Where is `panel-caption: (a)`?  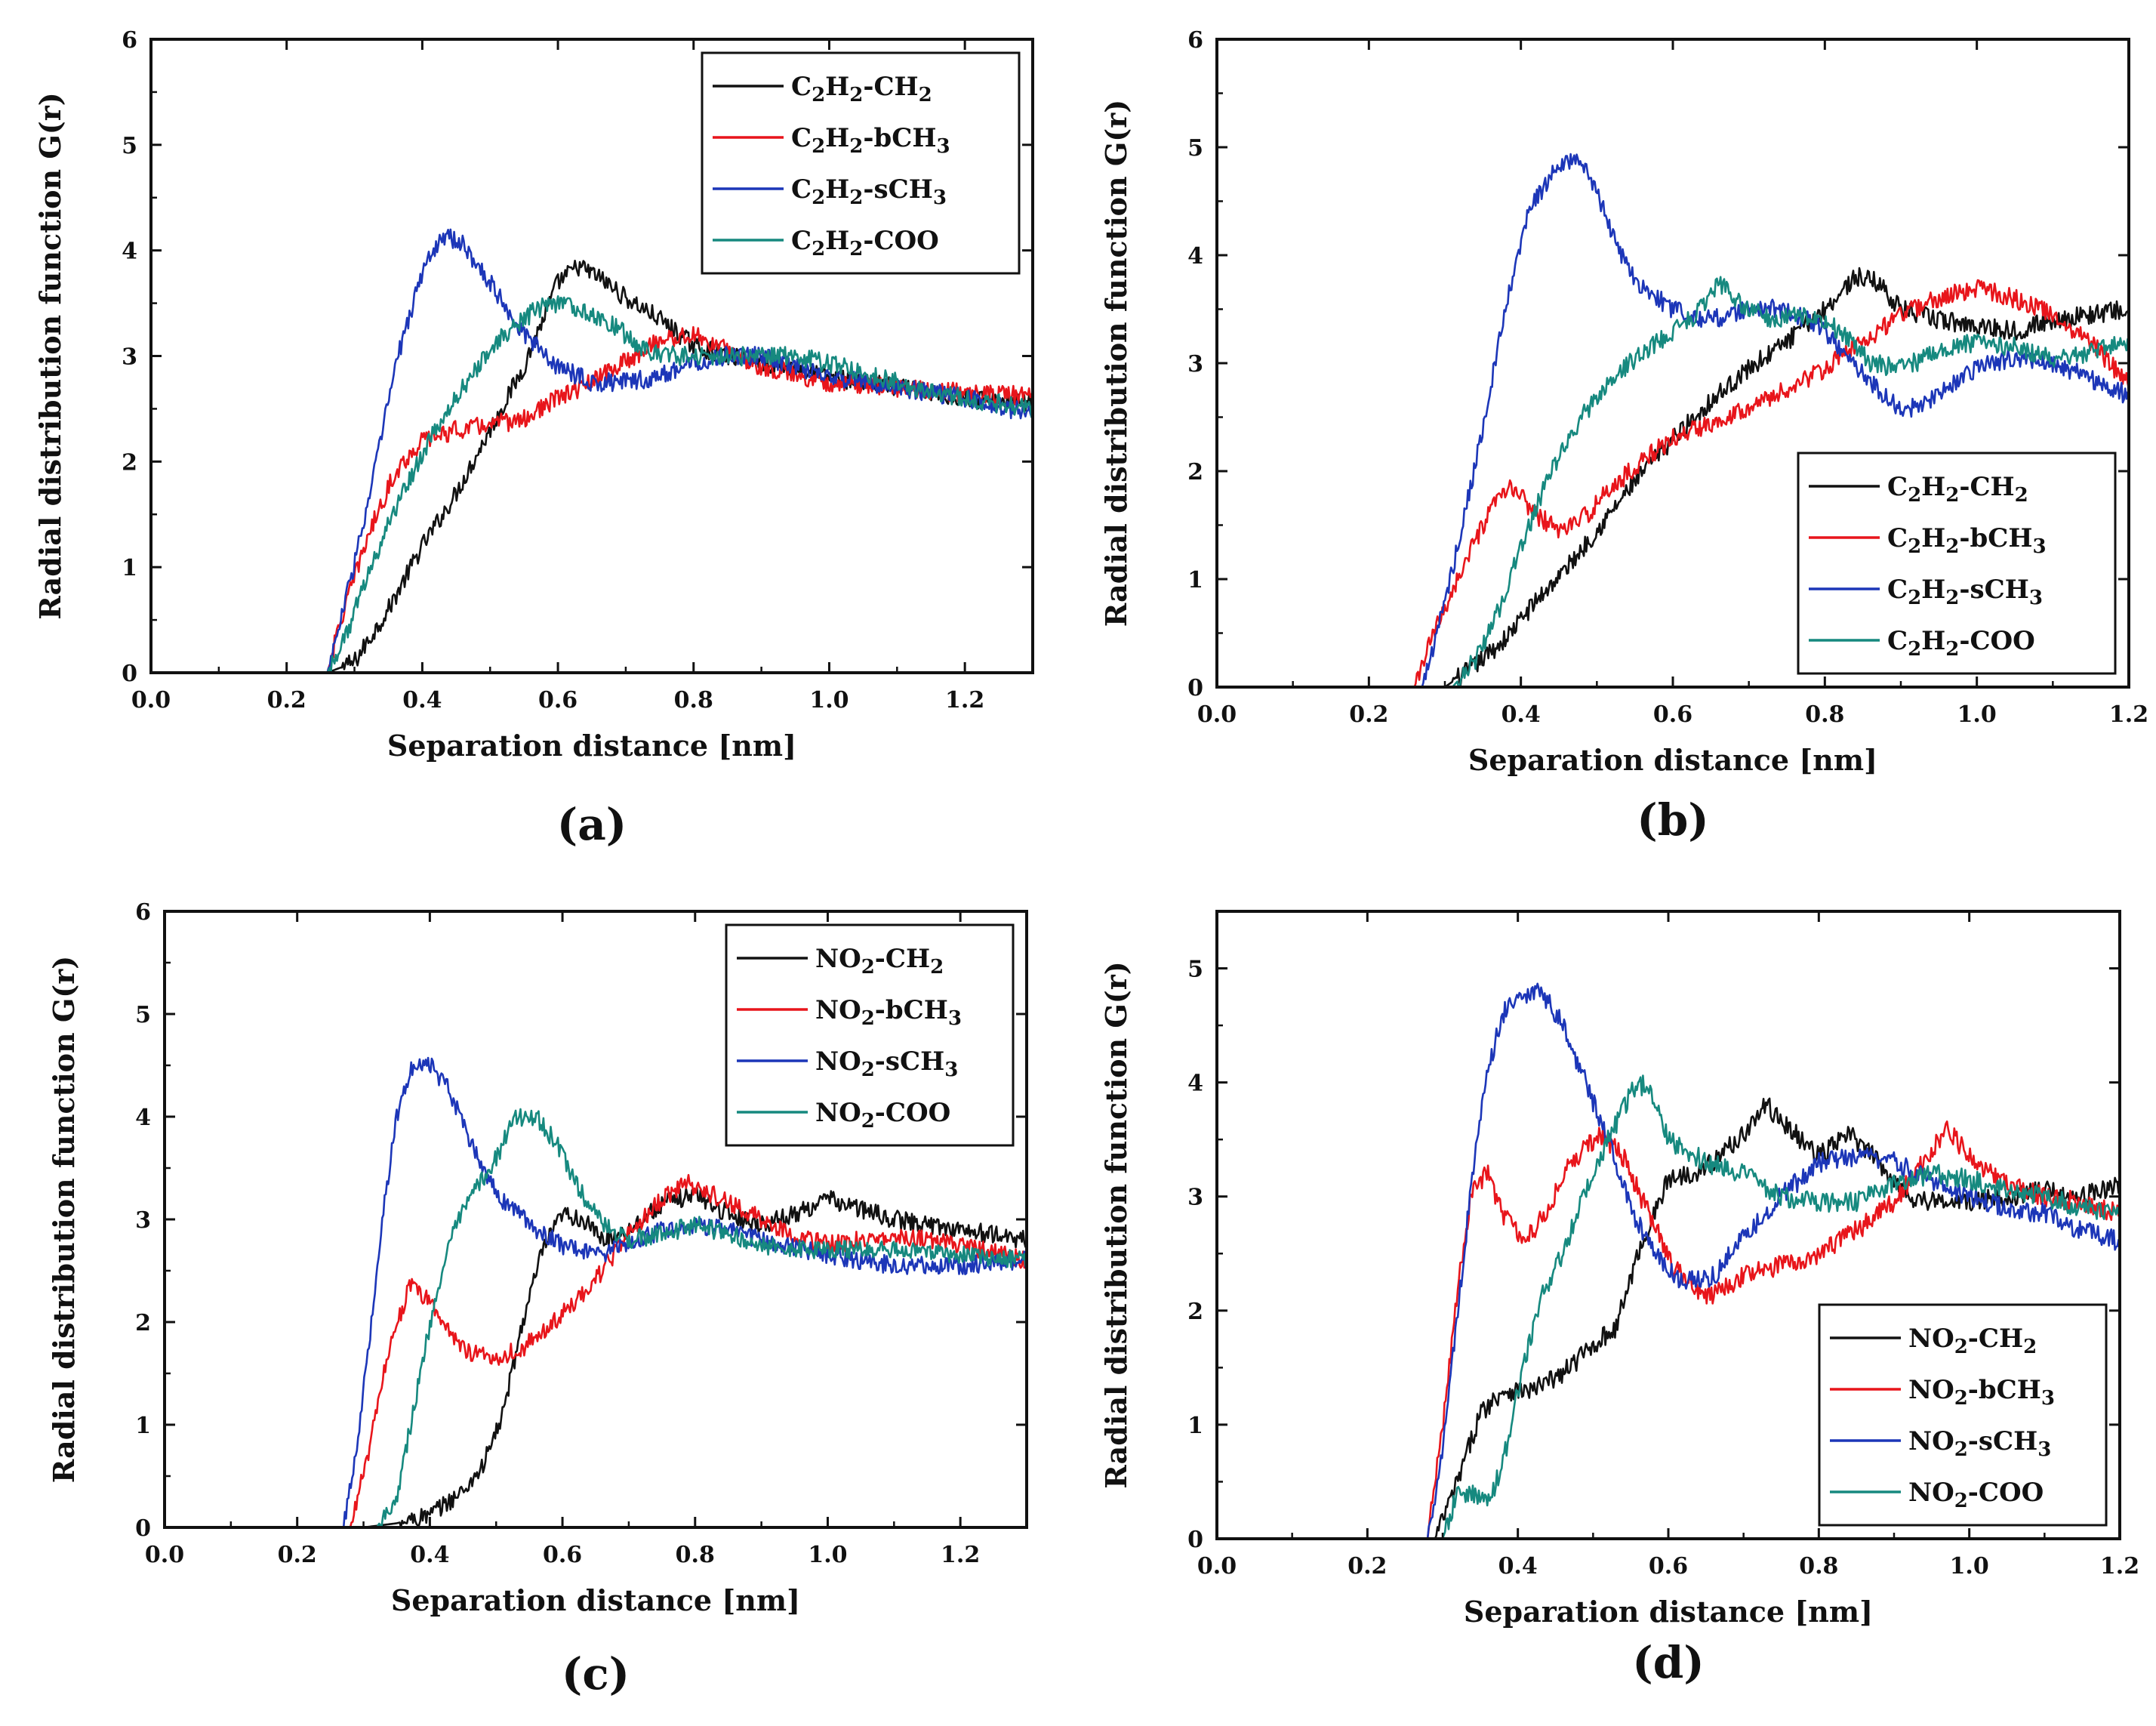
panel-caption: (a) is located at coordinates (592, 825).